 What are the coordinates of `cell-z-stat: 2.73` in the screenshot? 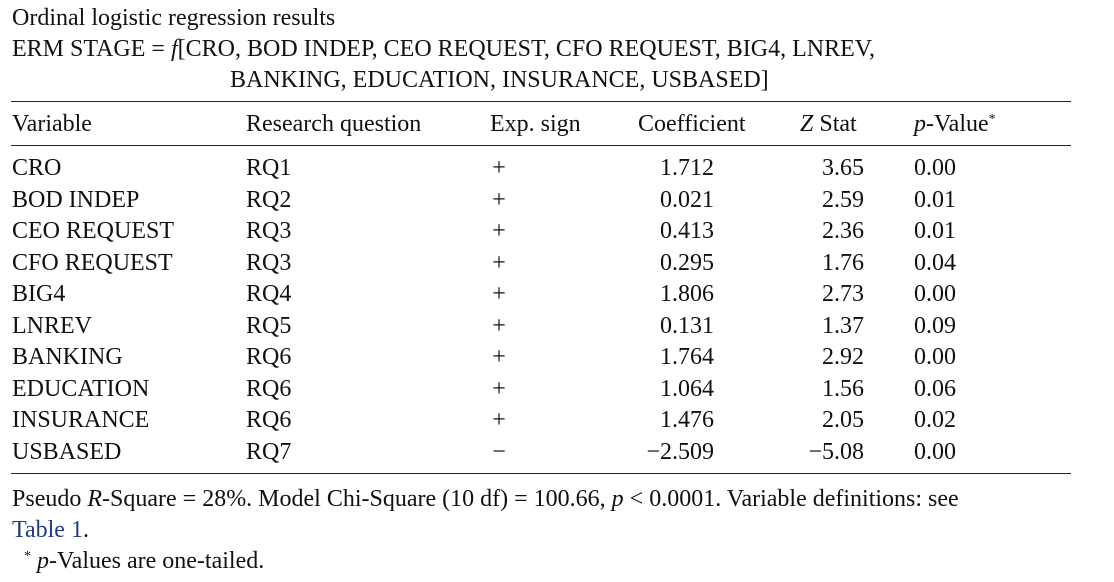 It's located at (843, 294).